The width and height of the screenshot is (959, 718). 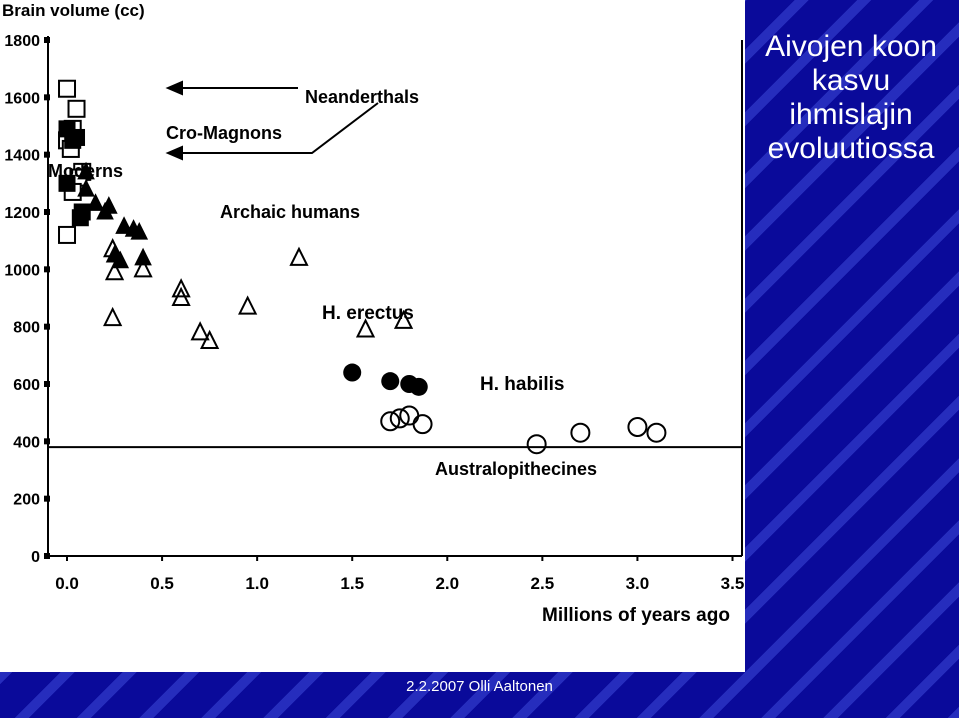 I want to click on y-tick-label: 400, so click(x=26, y=442).